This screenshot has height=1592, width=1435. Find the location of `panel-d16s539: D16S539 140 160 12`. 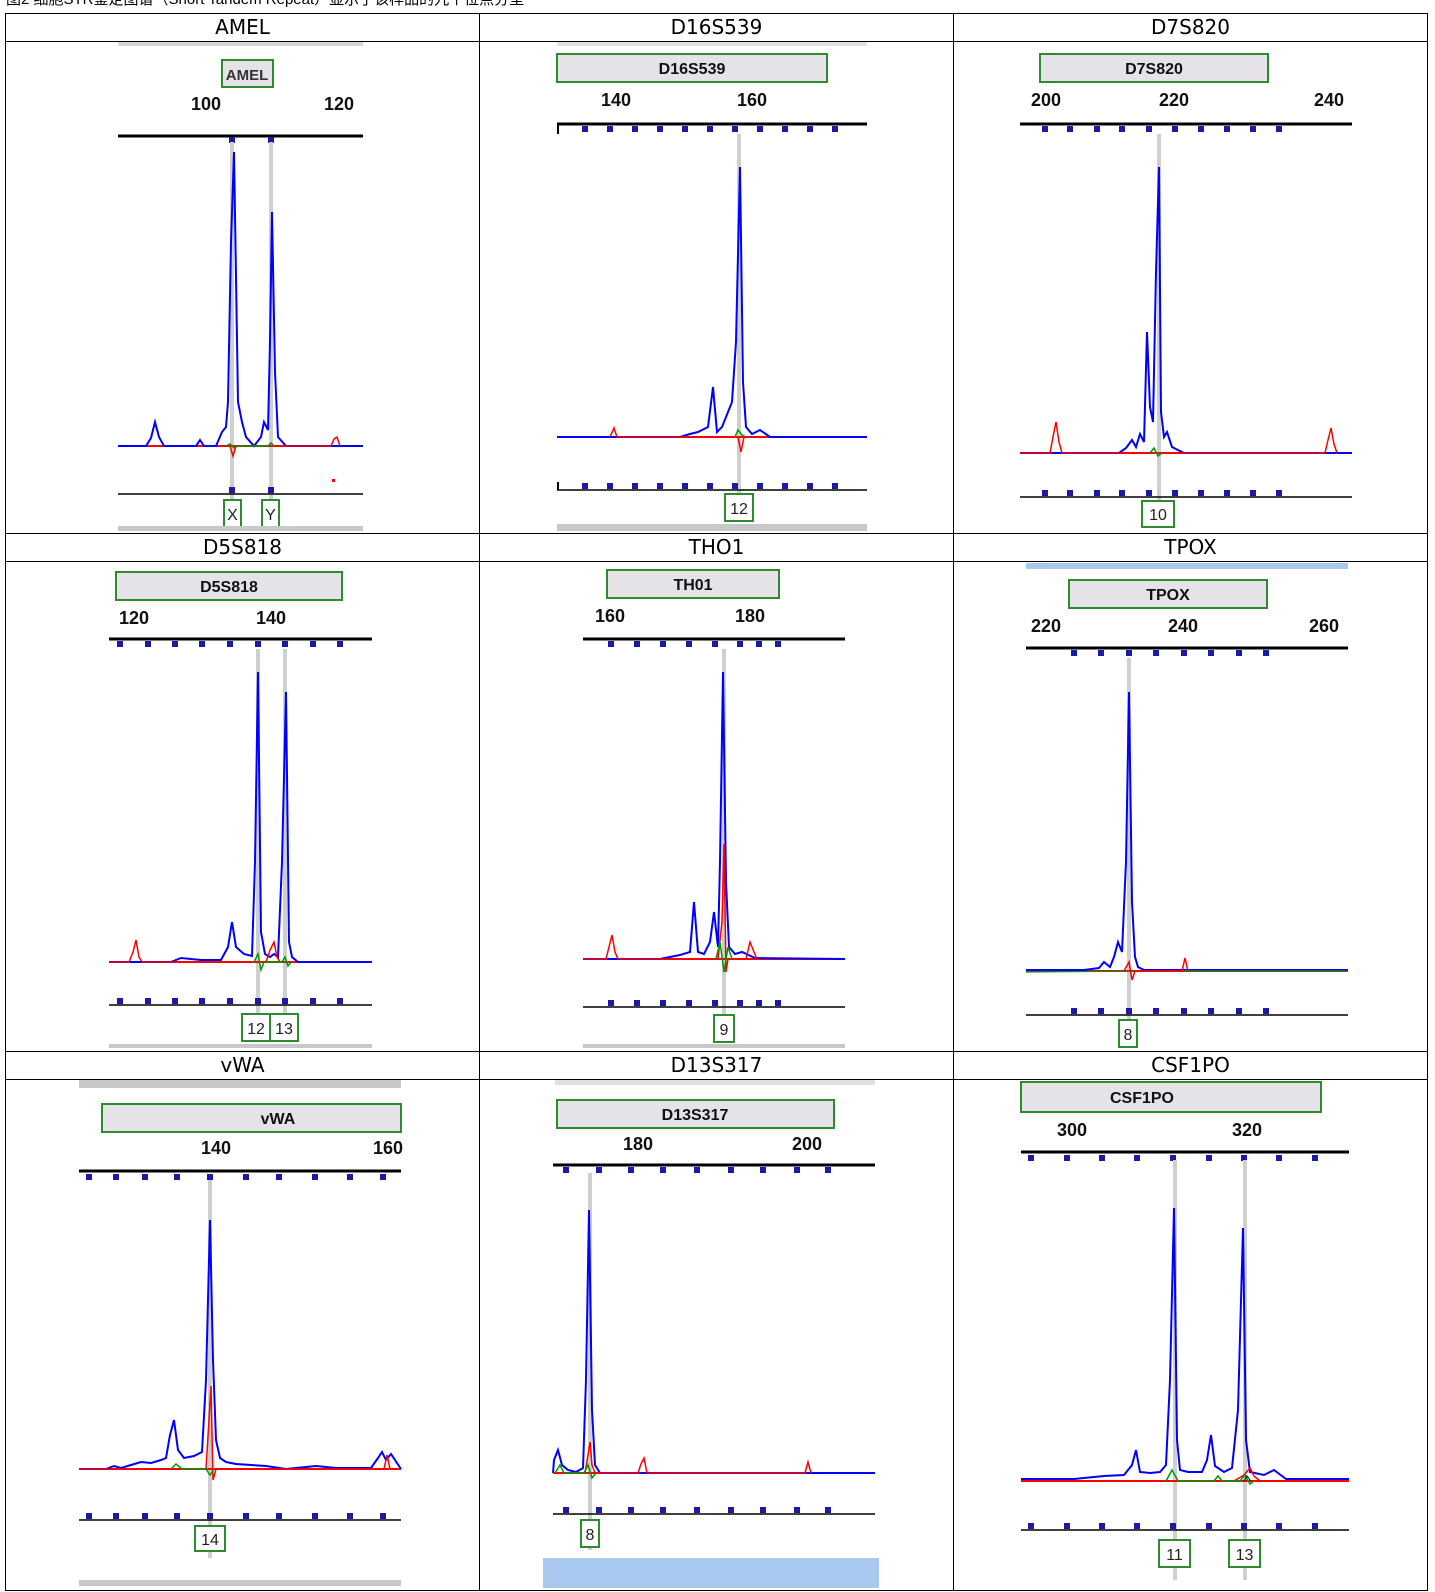

panel-d16s539: D16S539 140 160 12 is located at coordinates (716, 288).